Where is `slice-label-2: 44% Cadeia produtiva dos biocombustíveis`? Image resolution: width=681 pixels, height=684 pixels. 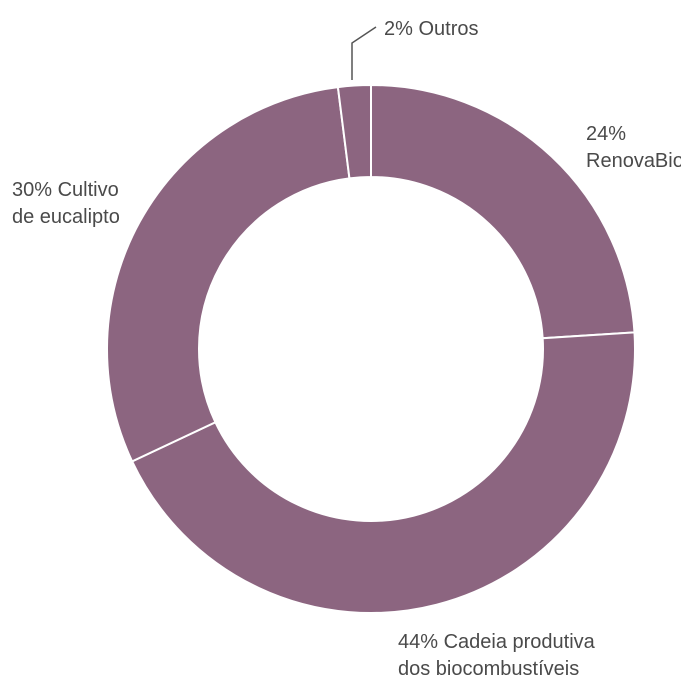 slice-label-2: 44% Cadeia produtiva dos biocombustíveis is located at coordinates (497, 655).